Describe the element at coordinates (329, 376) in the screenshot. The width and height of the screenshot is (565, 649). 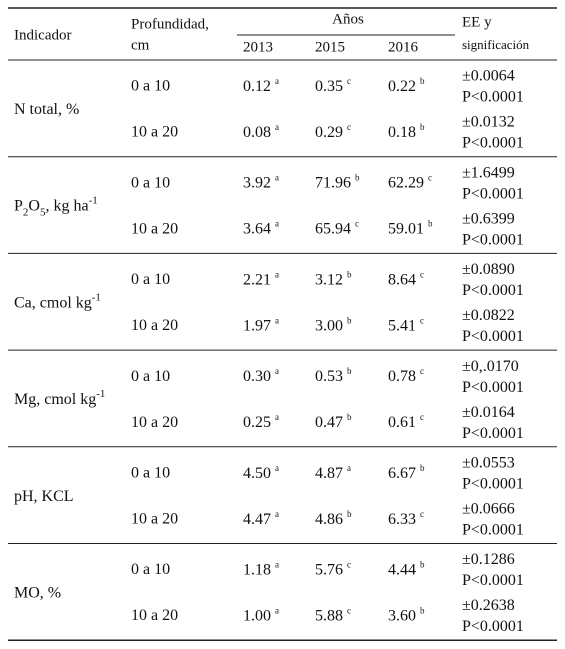
I see `cell-value: 0.53` at that location.